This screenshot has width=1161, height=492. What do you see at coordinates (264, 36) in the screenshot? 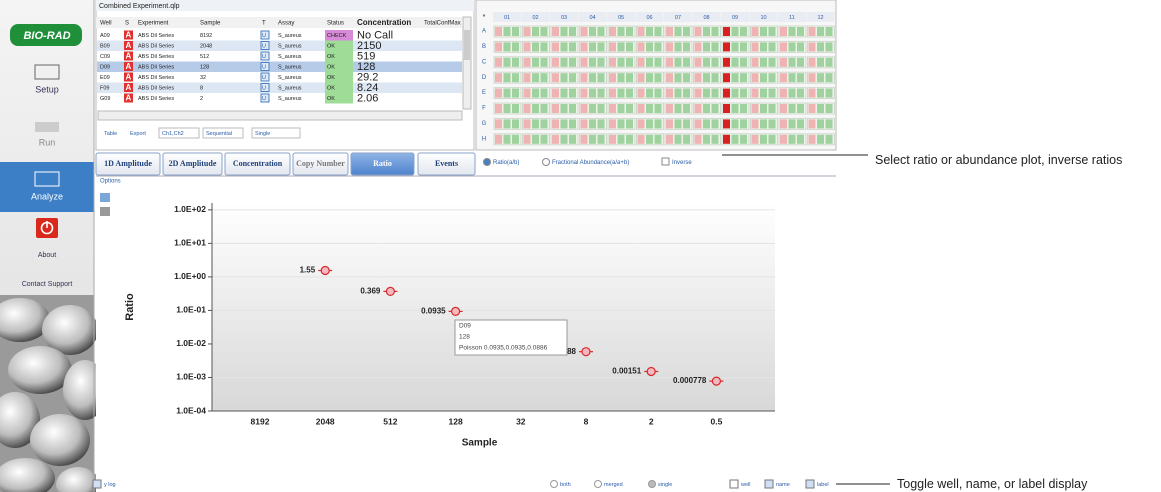
I see `table-cell: U` at bounding box center [264, 36].